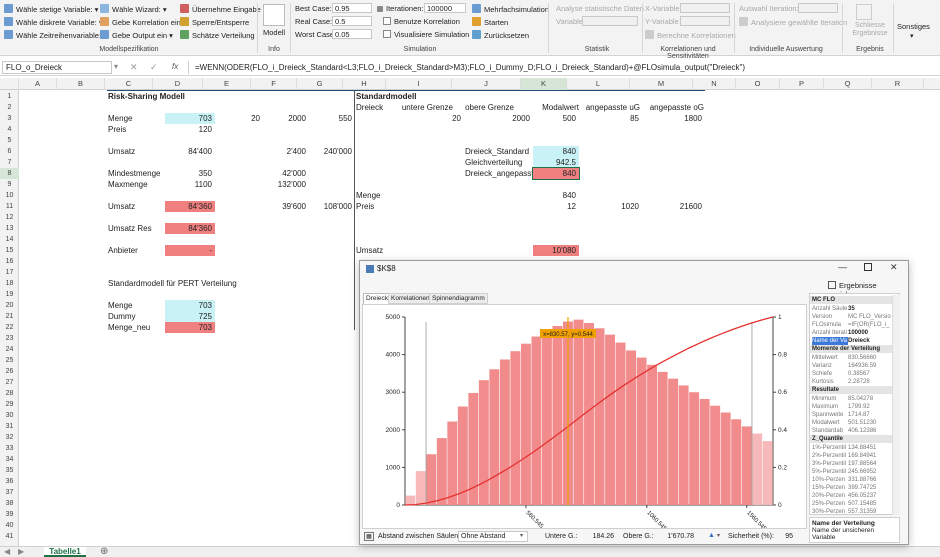 This screenshot has height=557, width=940. Describe the element at coordinates (569, 118) in the screenshot. I see `cell-K3: 500` at that location.